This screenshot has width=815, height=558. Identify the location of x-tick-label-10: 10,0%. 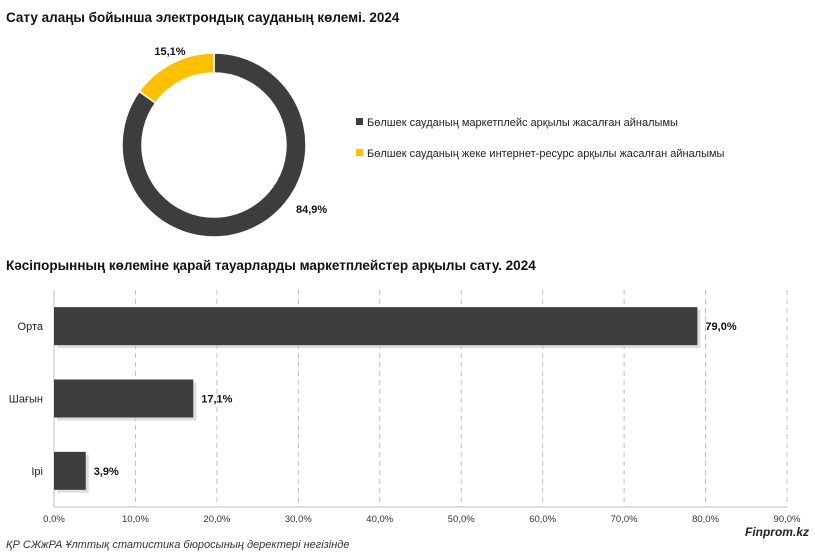
(135, 519).